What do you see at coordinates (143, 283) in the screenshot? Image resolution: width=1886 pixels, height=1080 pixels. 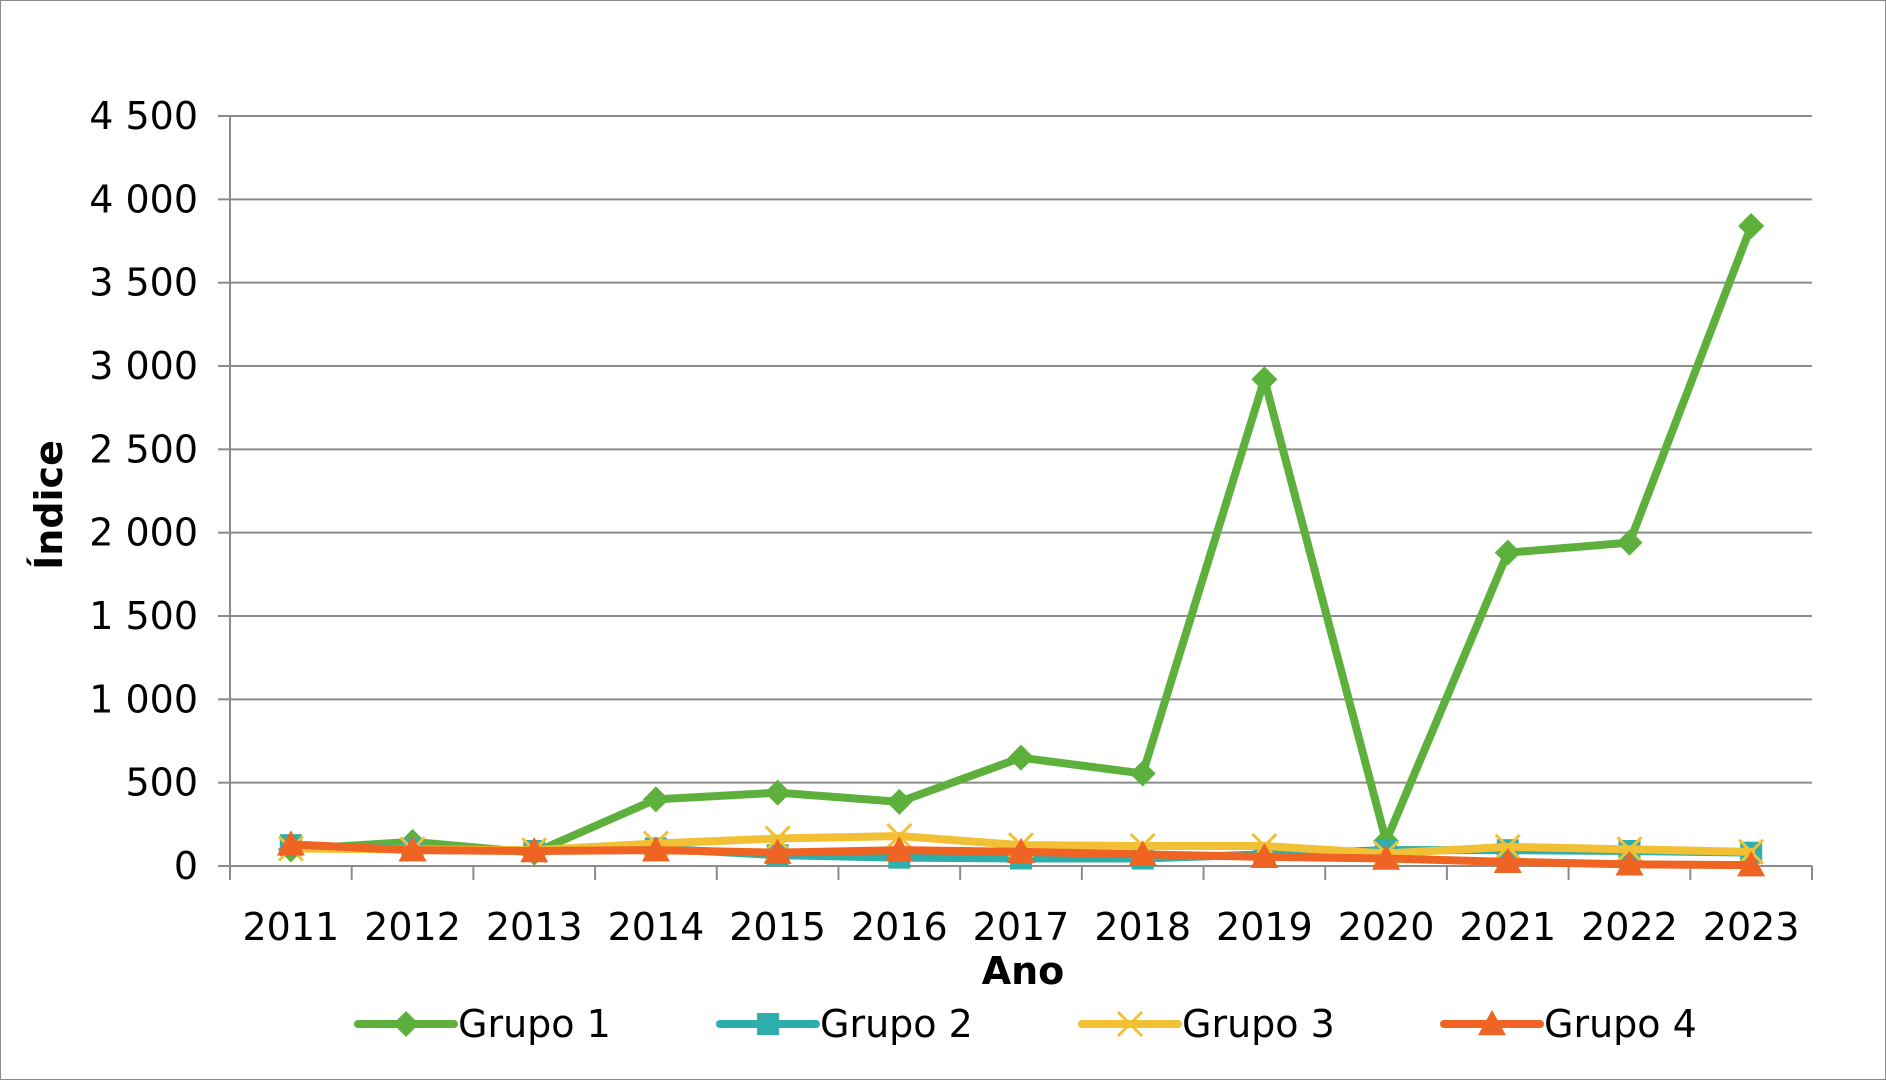 I see `y-tick-label: 3 500` at bounding box center [143, 283].